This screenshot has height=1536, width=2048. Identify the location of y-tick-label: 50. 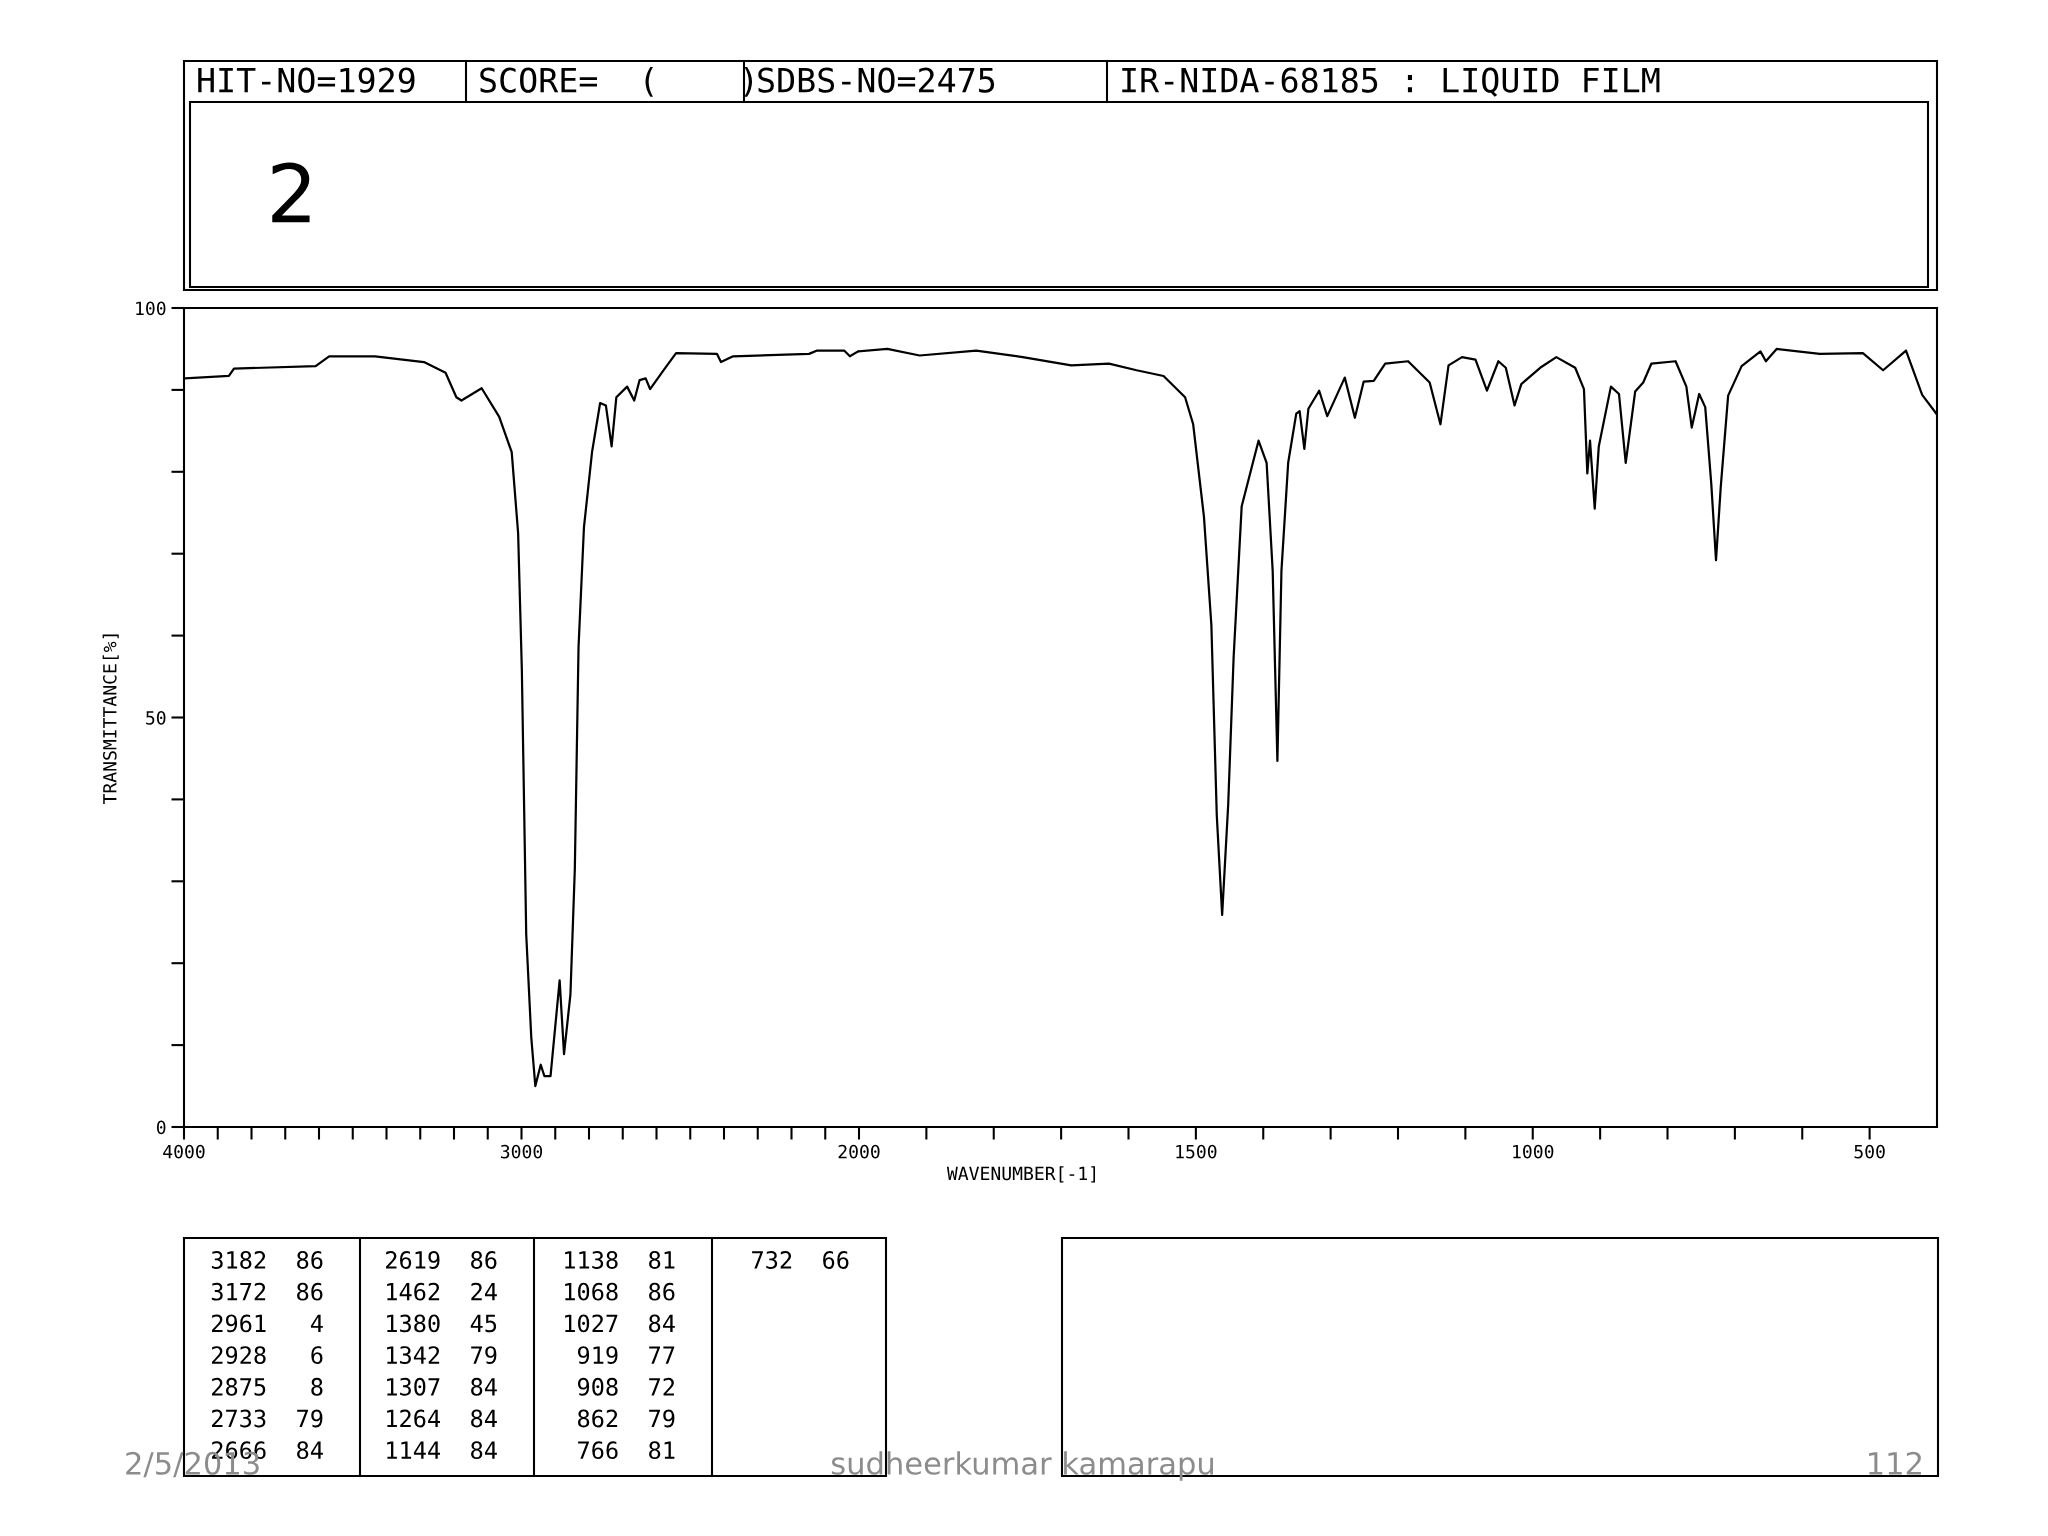
(156, 718).